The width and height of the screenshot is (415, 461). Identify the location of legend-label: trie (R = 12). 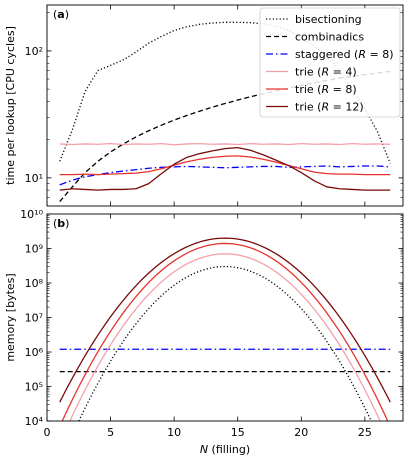
(329, 107).